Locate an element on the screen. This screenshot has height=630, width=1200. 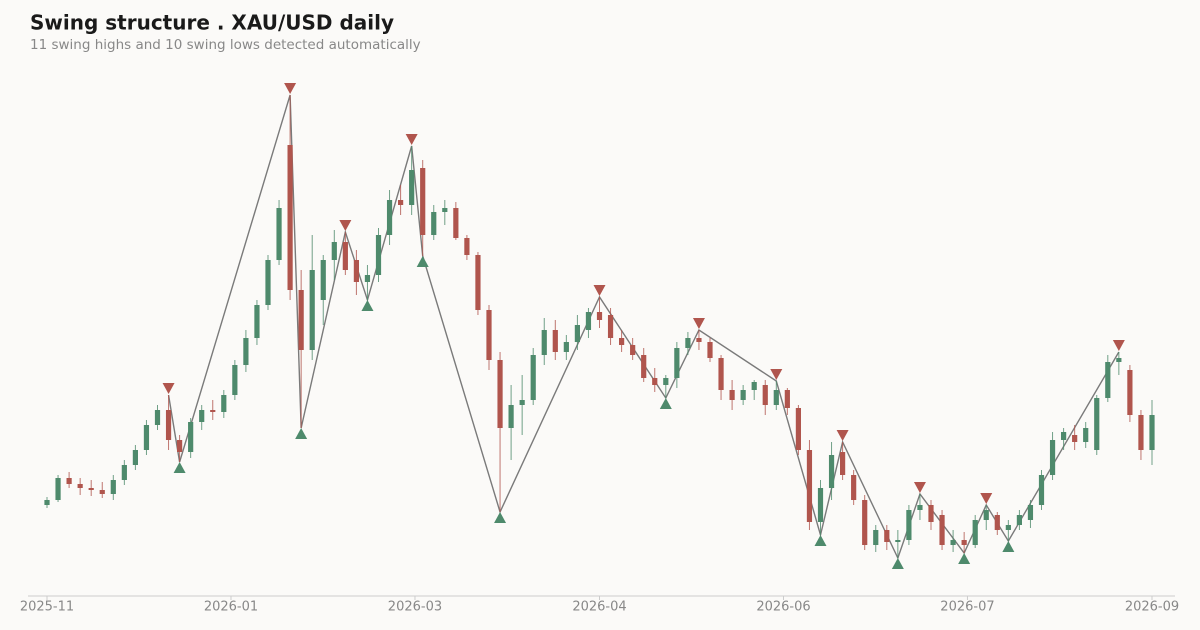
x-tick-label: 2026-06 is located at coordinates (783, 607).